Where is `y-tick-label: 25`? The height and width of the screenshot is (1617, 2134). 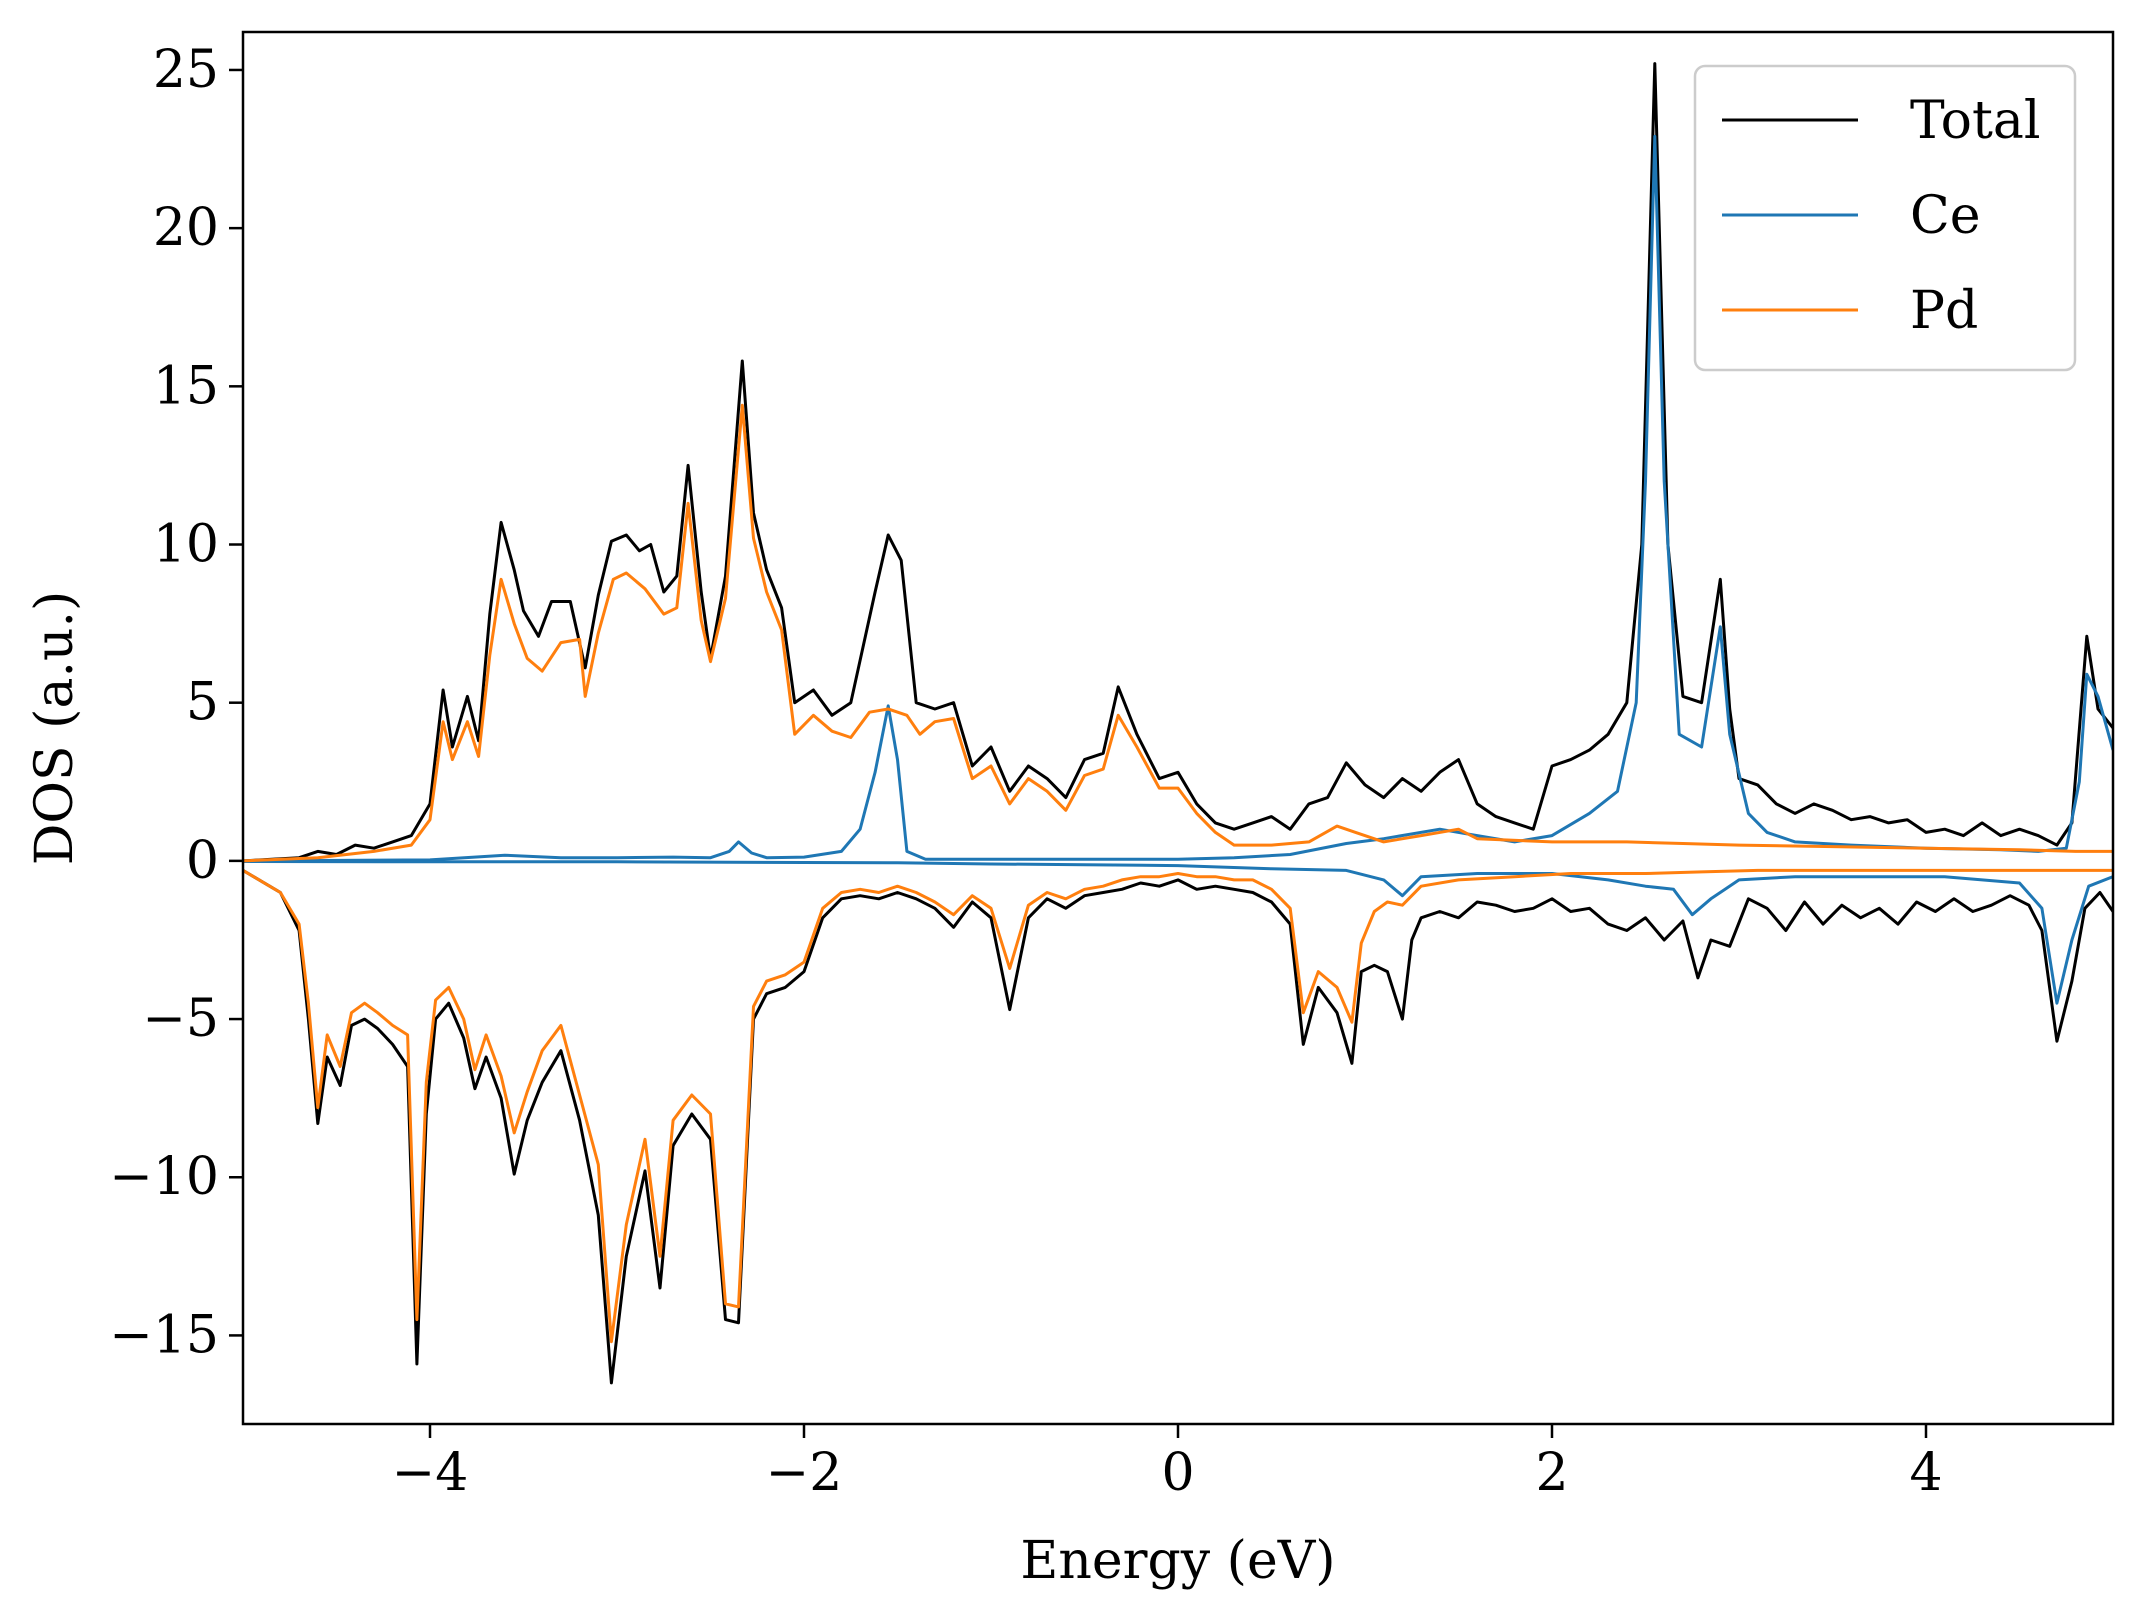
y-tick-label: 25 is located at coordinates (186, 70).